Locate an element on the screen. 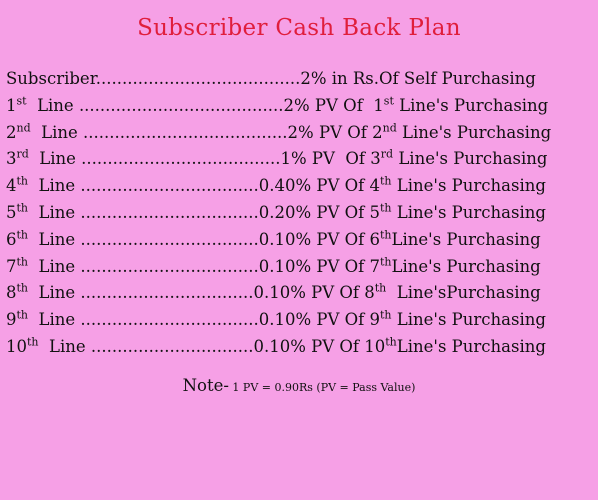 Image resolution: width=598 pixels, height=500 pixels. row-text: 2 is located at coordinates (11, 132).